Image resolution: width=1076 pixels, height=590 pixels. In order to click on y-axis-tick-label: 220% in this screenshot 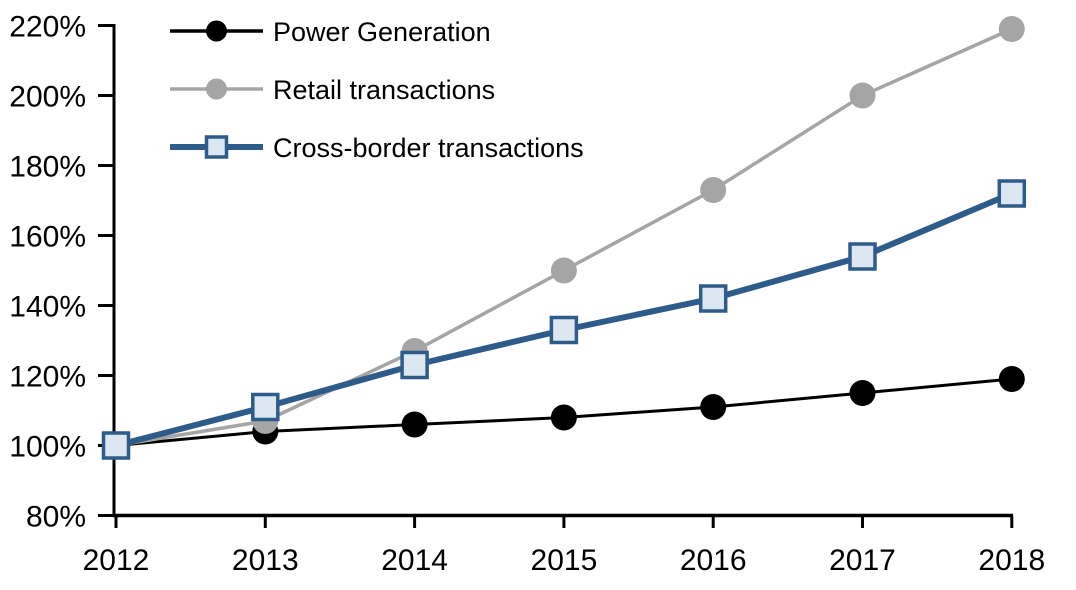, I will do `click(47, 27)`.